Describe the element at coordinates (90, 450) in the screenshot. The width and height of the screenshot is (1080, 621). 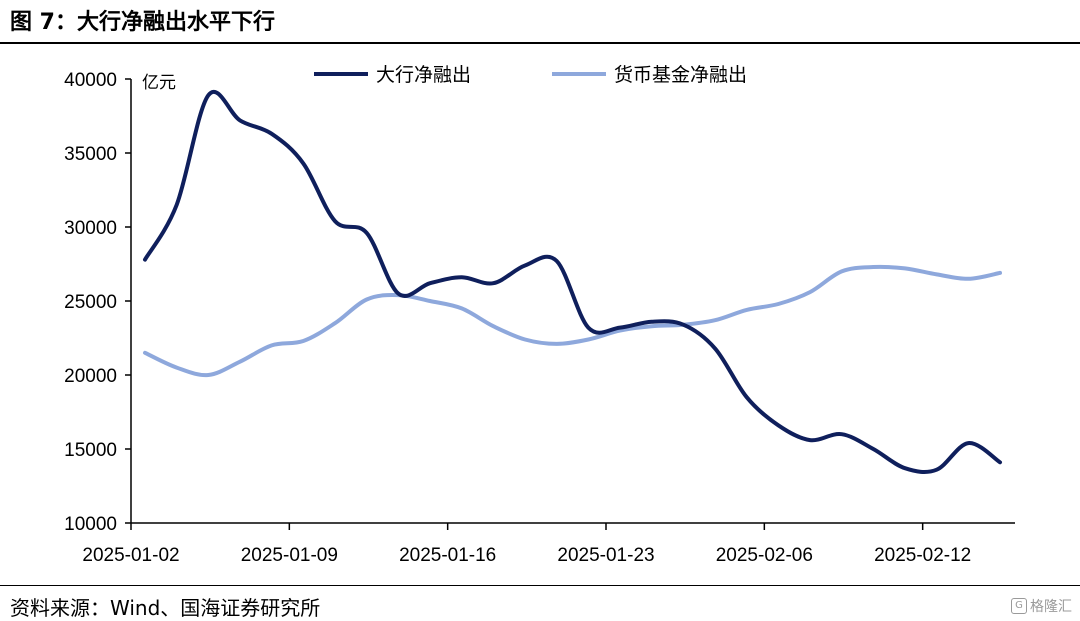
I see `y-tick-label: 15000` at that location.